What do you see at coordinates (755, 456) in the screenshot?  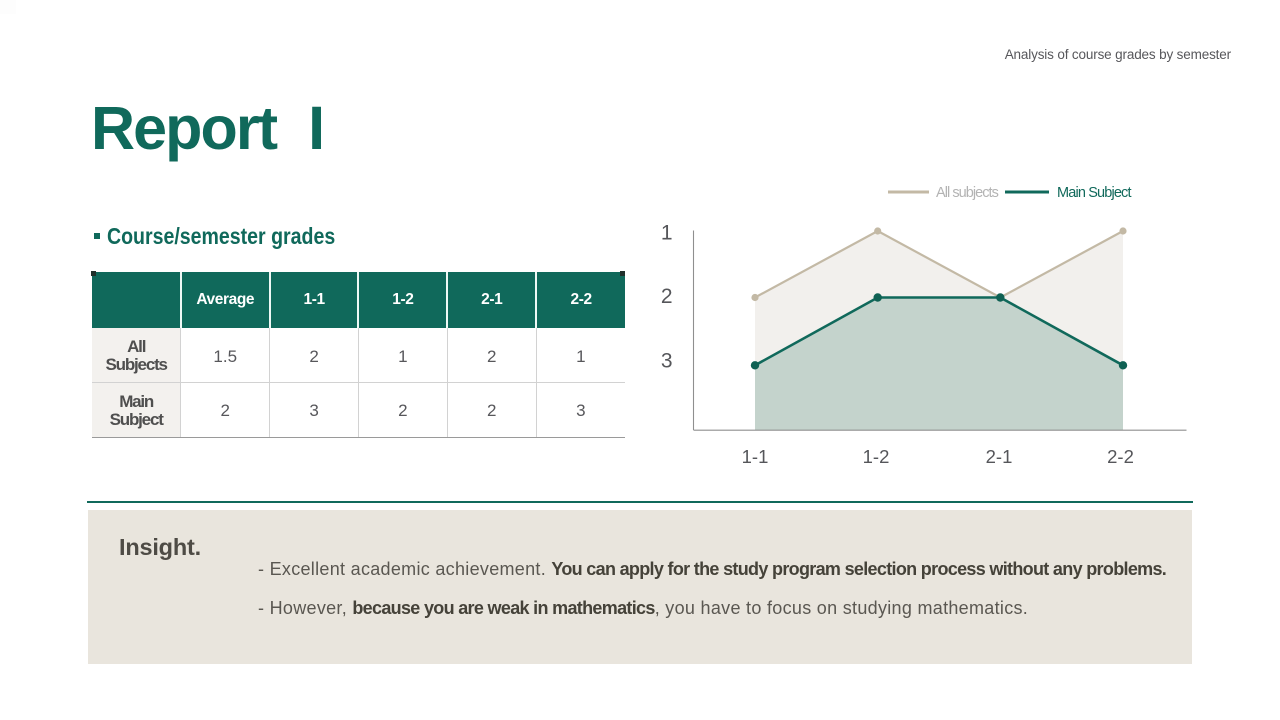 I see `svg-text: 1-1` at bounding box center [755, 456].